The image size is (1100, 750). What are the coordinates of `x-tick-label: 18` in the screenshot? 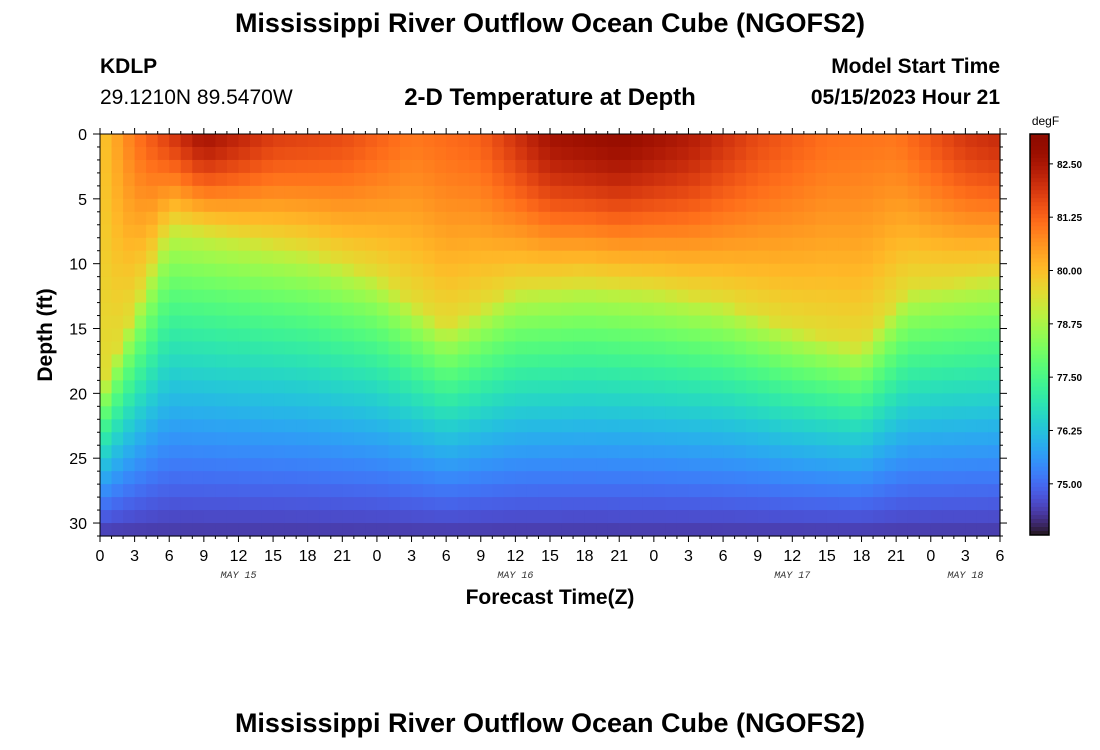 It's located at (585, 556).